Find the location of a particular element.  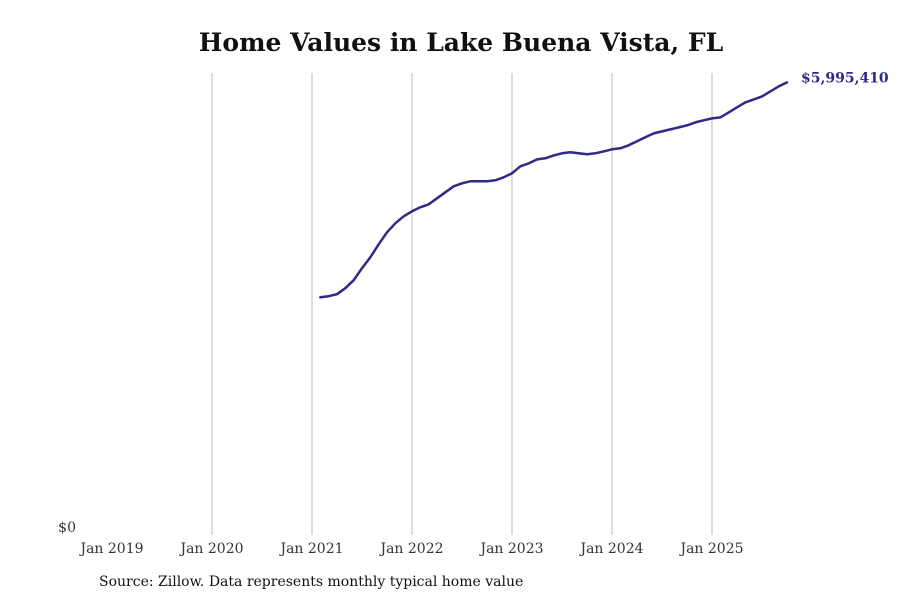

x-tick-label: Jan 2022 is located at coordinates (410, 549).